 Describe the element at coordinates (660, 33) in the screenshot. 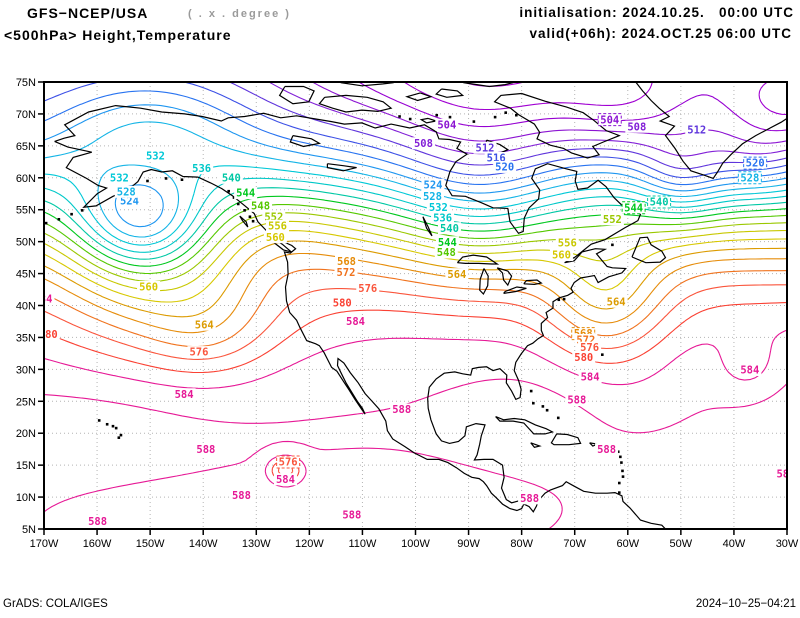

I see `valid-time-label: valid(+06h): 2024.OCT.25 06:00 UTC` at that location.